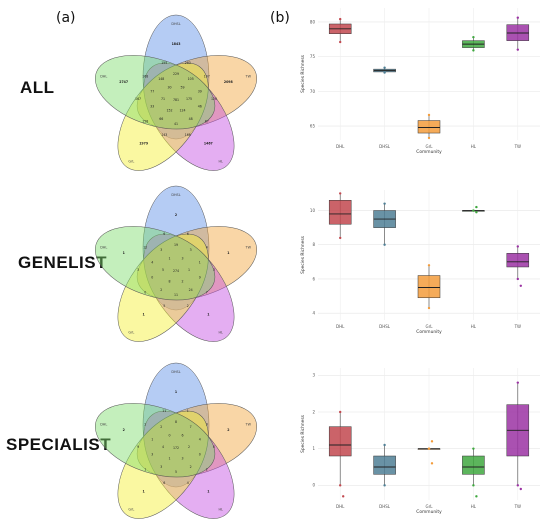  Describe the element at coordinates (176, 271) in the screenshot. I see `venn-count-center: 274` at that location.